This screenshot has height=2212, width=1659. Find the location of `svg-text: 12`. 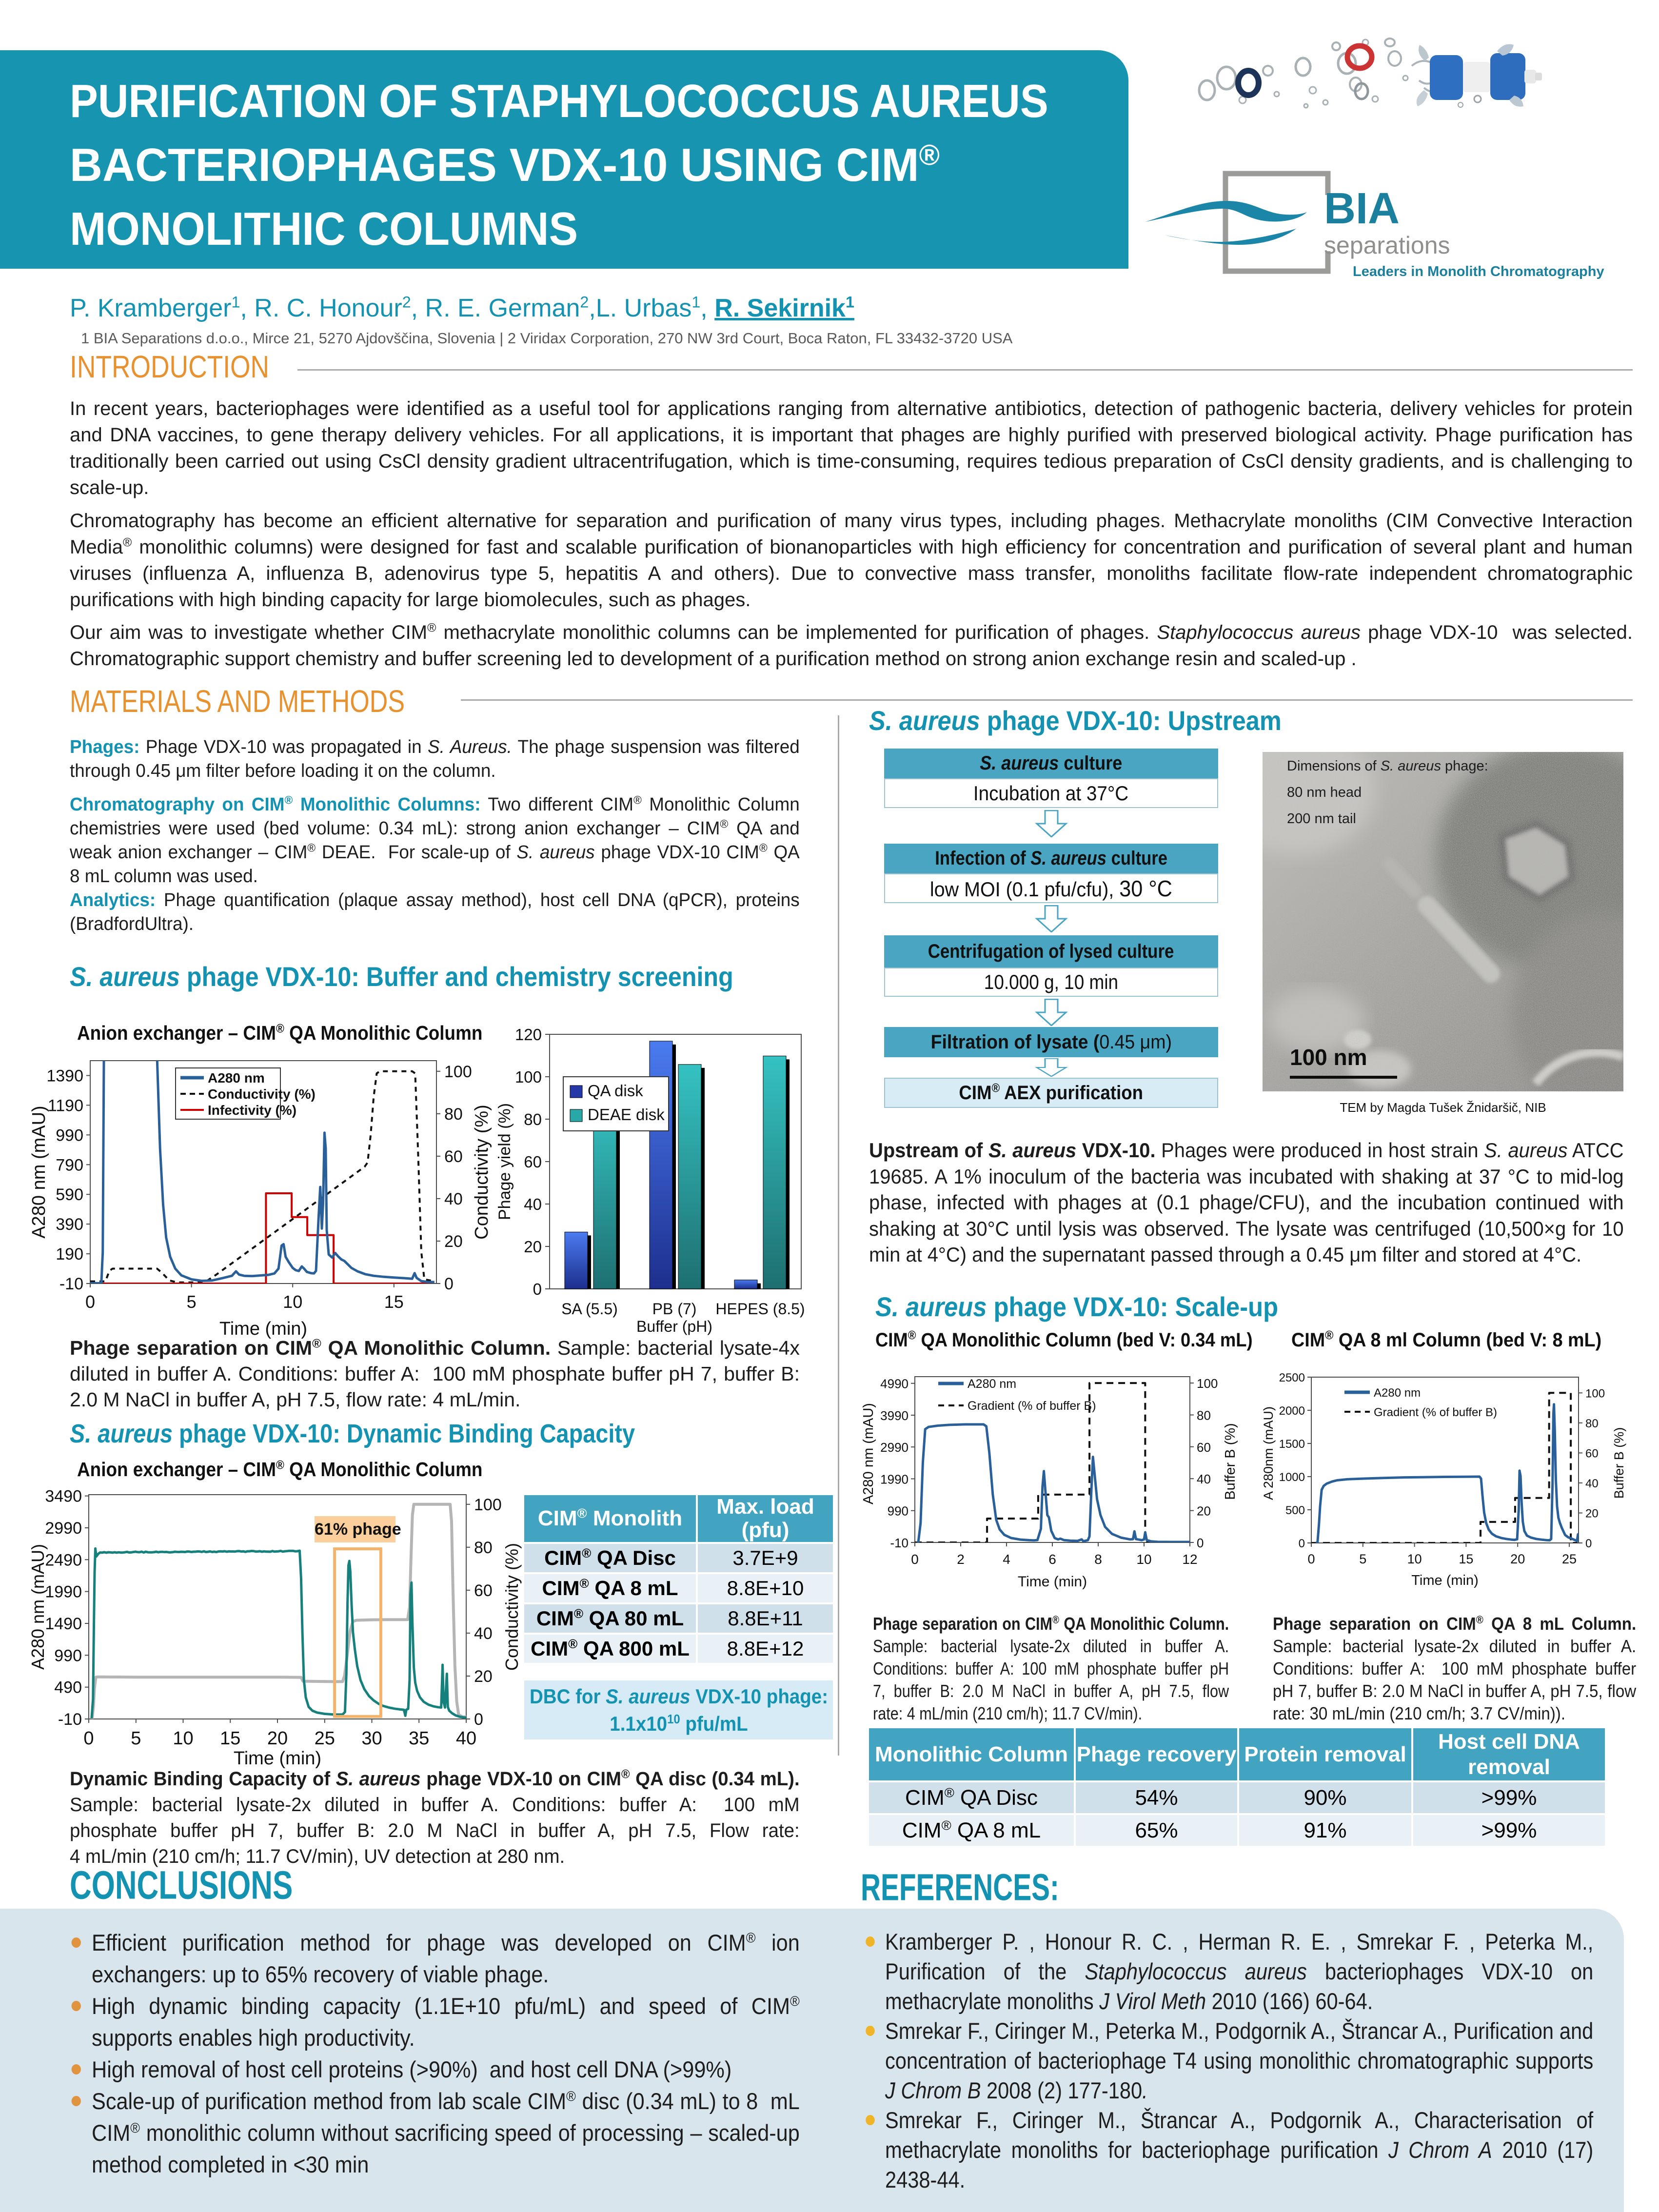

svg-text: 12 is located at coordinates (1189, 1559).